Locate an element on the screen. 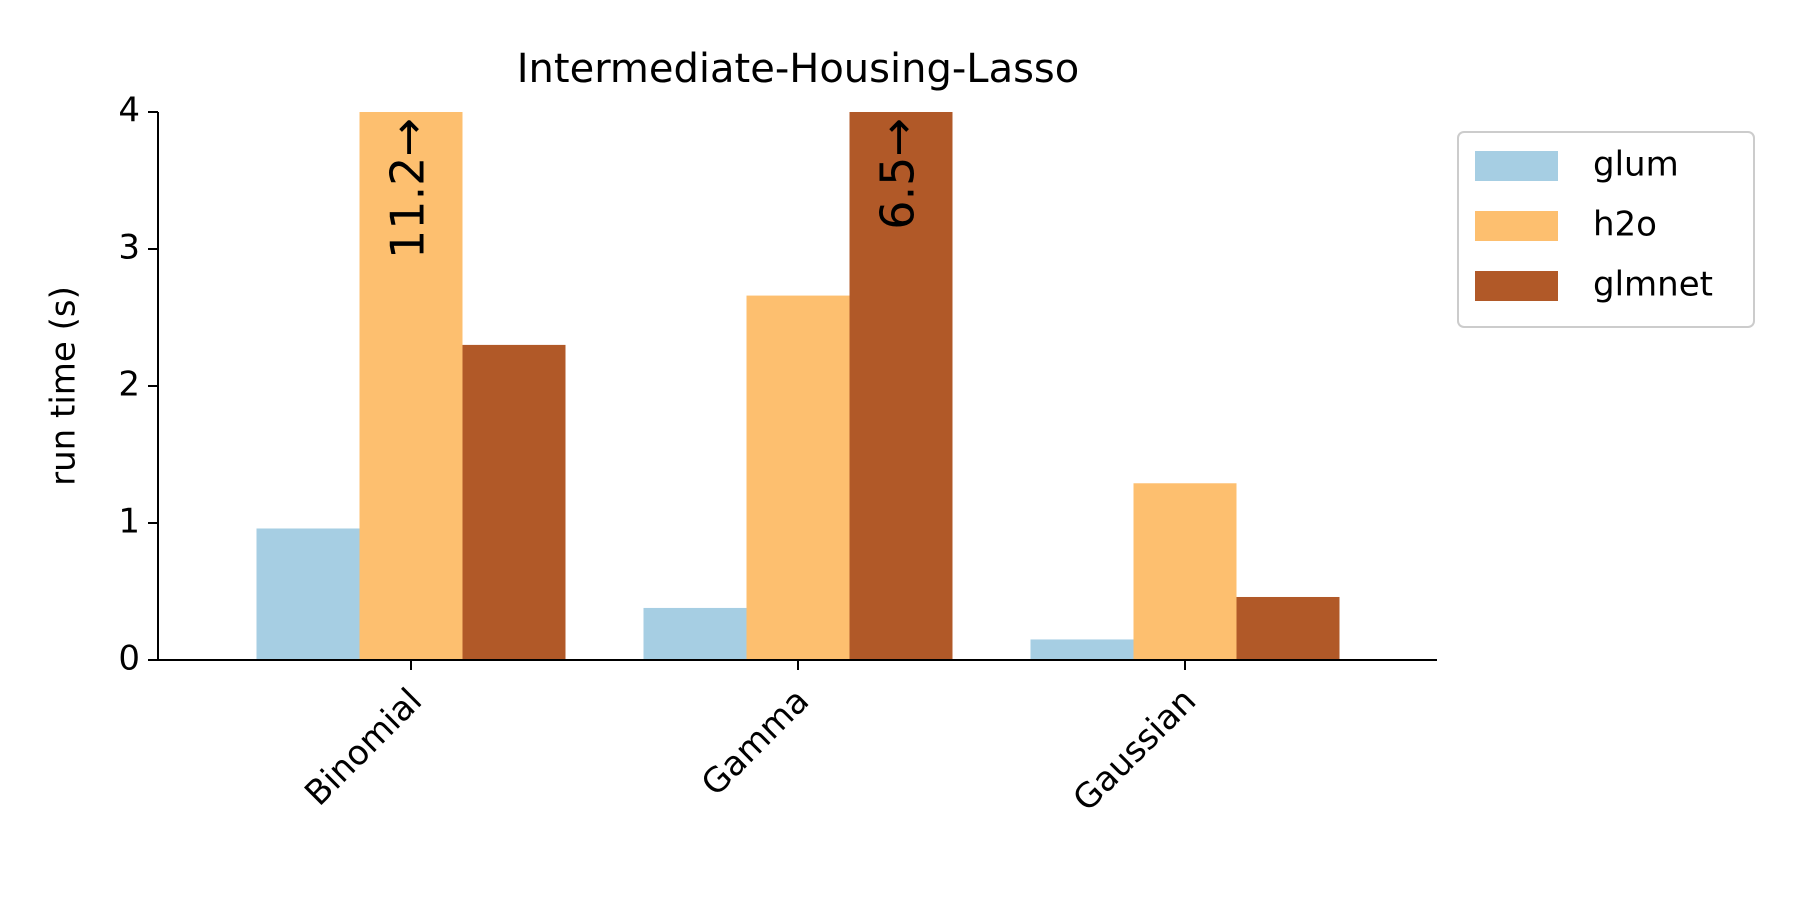  y-tick-label: 1 is located at coordinates (129, 522).